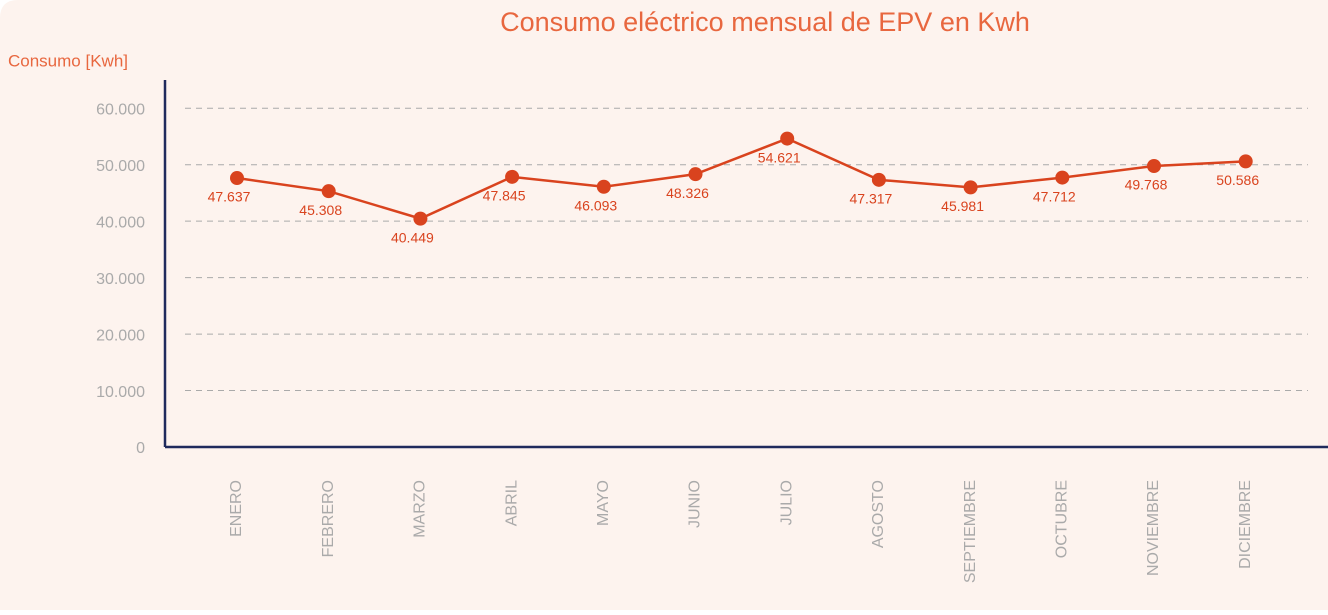 This screenshot has height=615, width=1328. What do you see at coordinates (765, 22) in the screenshot?
I see `chart-title: Consumo eléctrico mensual de EPV en Kwh` at bounding box center [765, 22].